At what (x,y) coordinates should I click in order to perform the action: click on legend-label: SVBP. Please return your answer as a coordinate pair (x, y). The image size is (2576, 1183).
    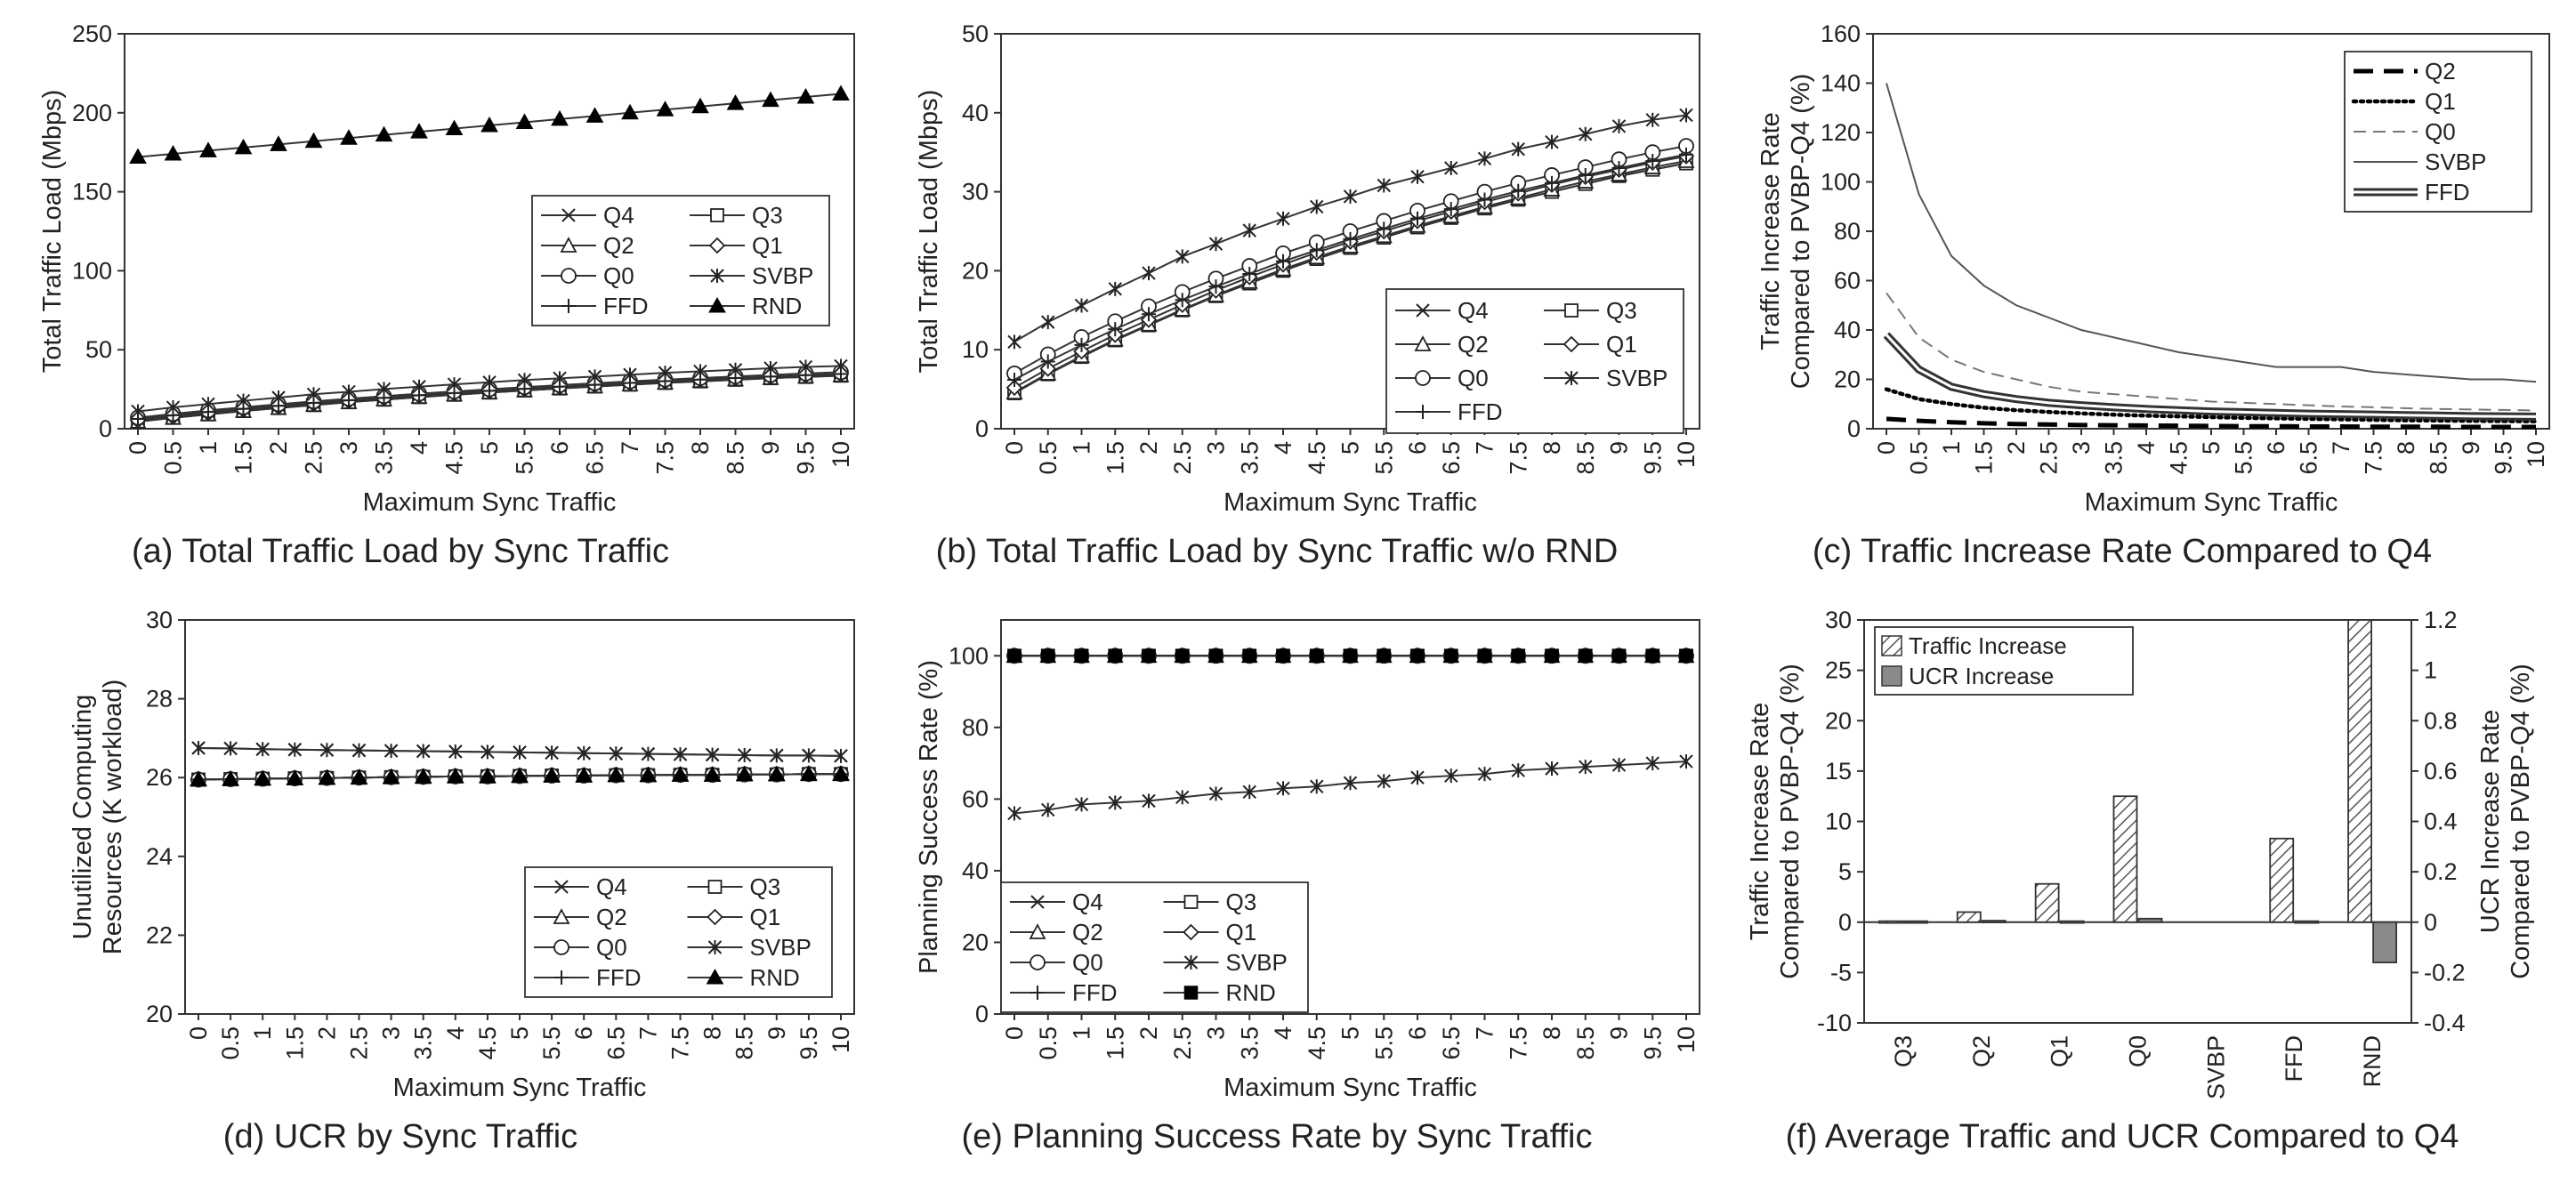
    Looking at the image, I should click on (782, 275).